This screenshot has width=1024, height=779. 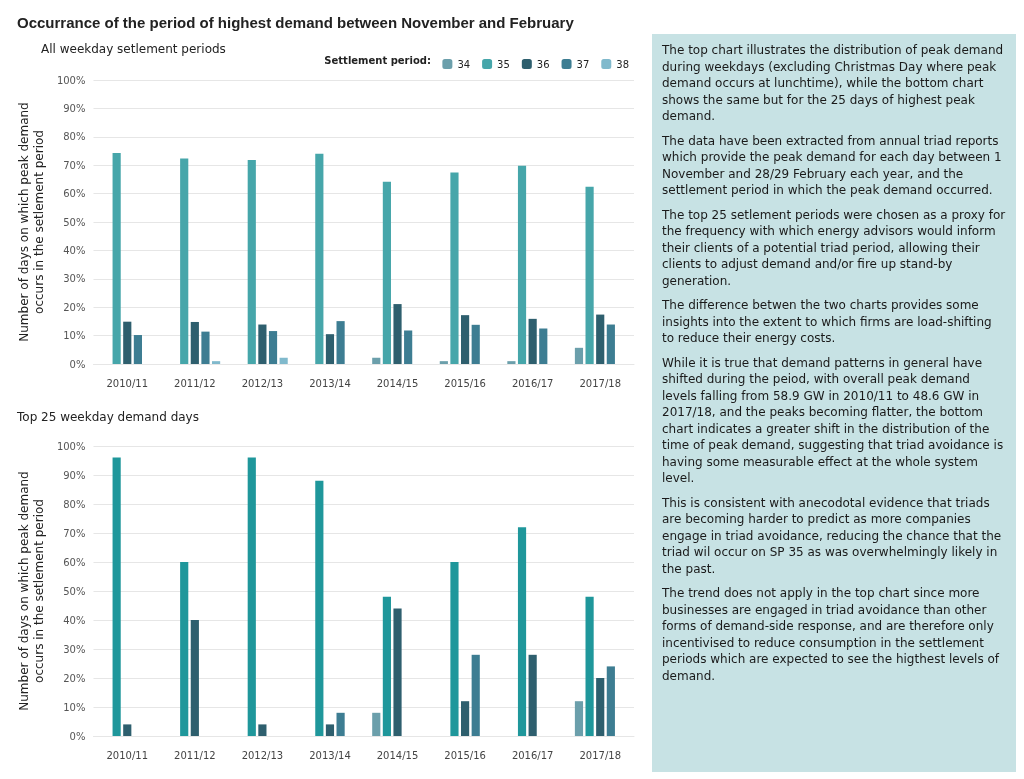 I want to click on chart-title: Top 25 weekday demand days, so click(x=107, y=417).